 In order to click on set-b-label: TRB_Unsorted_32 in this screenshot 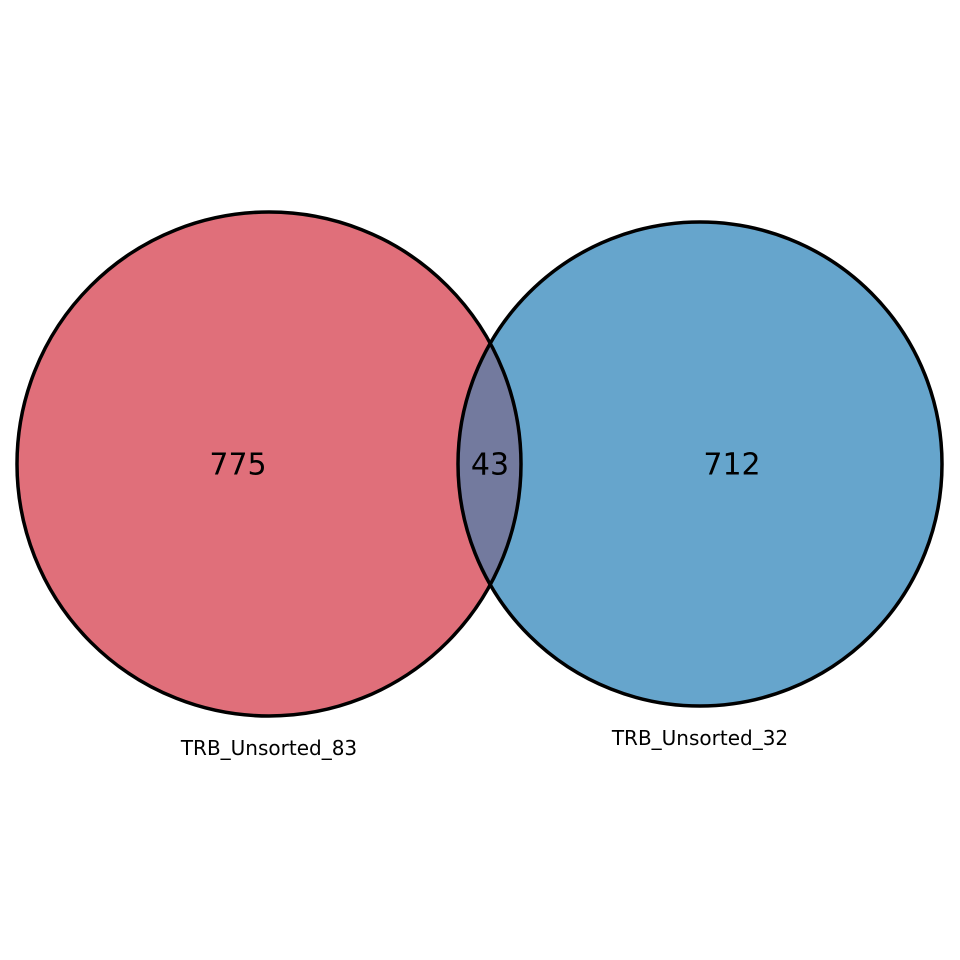, I will do `click(699, 738)`.